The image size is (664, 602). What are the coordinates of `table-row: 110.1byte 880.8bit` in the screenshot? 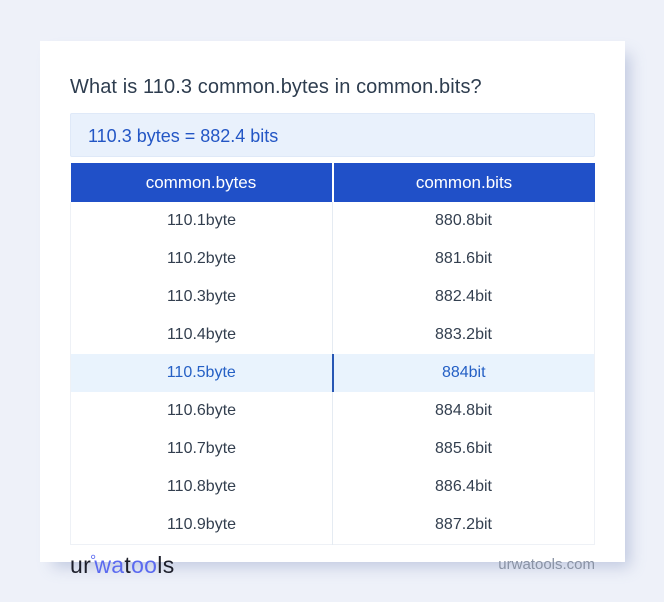 It's located at (332, 221).